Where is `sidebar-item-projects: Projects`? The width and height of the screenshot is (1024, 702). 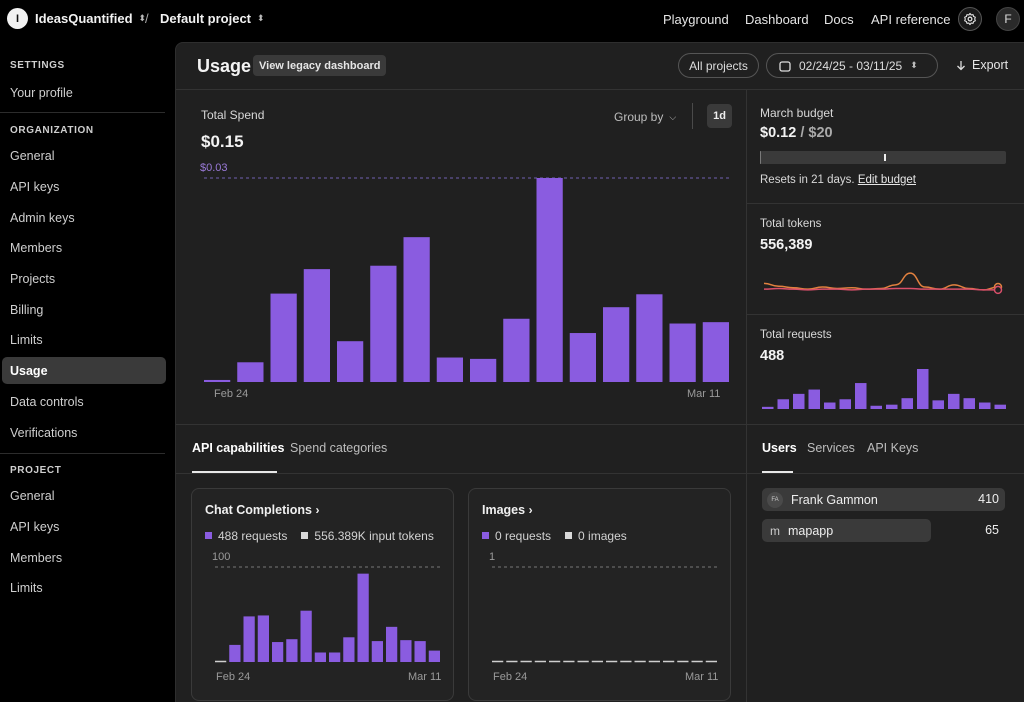
sidebar-item-projects: Projects is located at coordinates (33, 278).